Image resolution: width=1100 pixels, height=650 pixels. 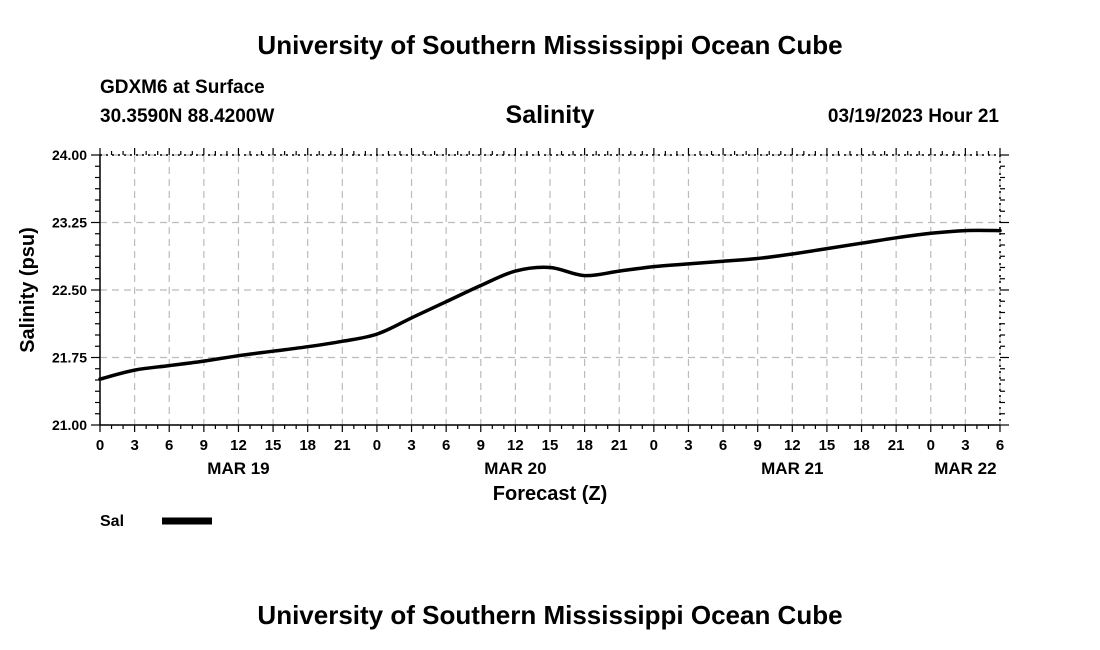 I want to click on y-tick-label: 21.75, so click(x=69, y=358).